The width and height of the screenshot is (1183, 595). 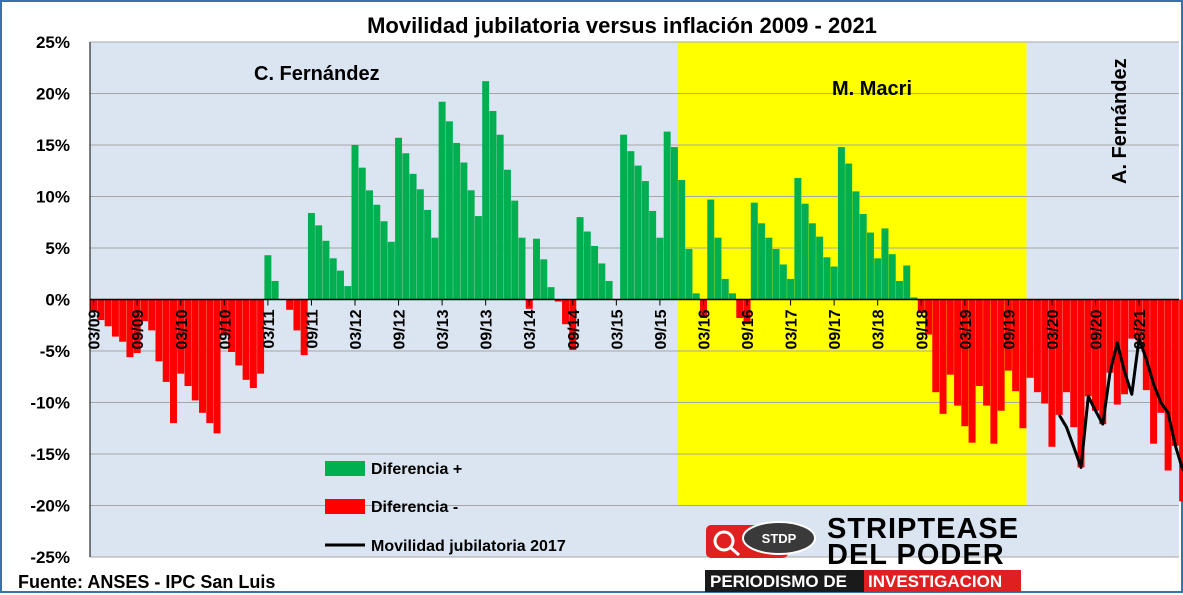 What do you see at coordinates (317, 74) in the screenshot?
I see `annotation-c-fernandez: C. Fernández` at bounding box center [317, 74].